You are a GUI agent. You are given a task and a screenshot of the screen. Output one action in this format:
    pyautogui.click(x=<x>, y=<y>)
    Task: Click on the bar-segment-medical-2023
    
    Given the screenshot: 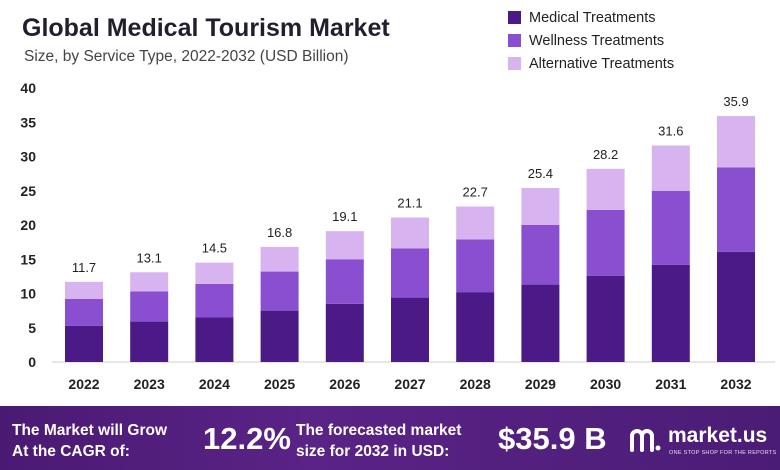 What is the action you would take?
    pyautogui.click(x=149, y=341)
    